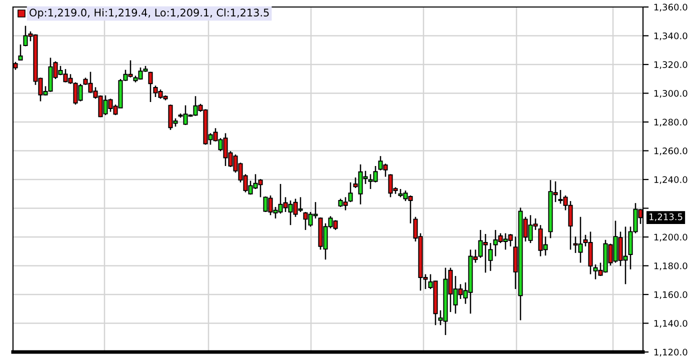  I want to click on y-tick-label: 1,160.0, so click(671, 295).